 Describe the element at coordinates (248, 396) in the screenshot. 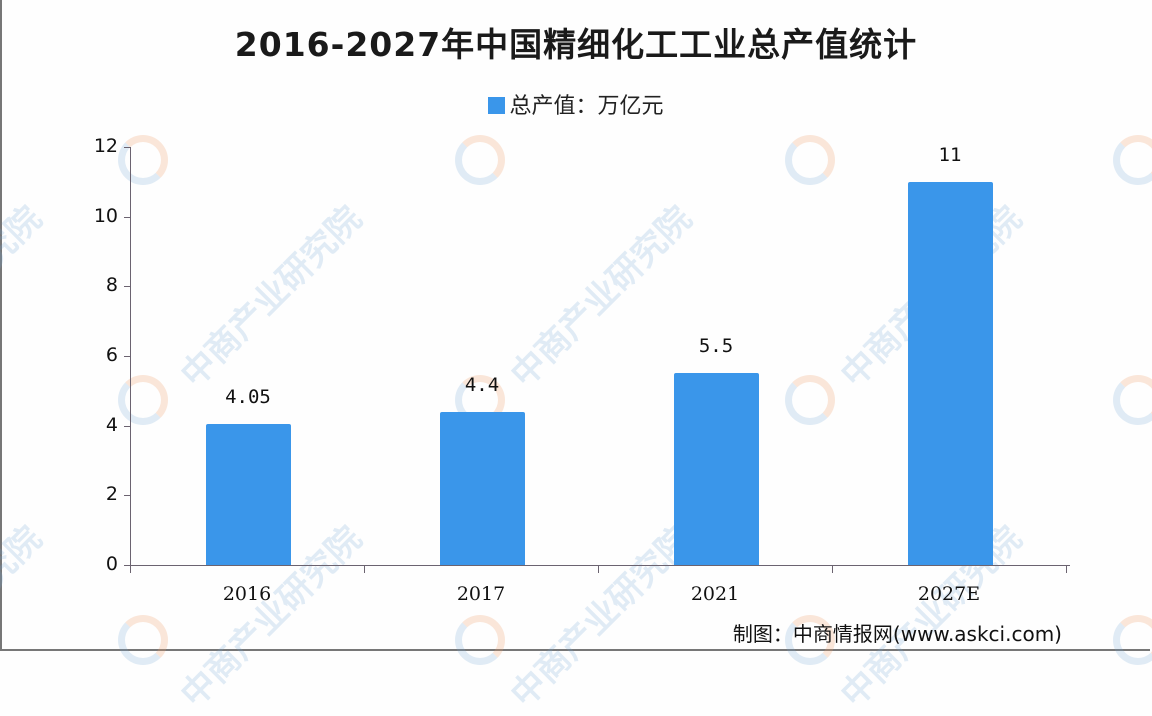

I see `bar-value-label: 4.05` at that location.